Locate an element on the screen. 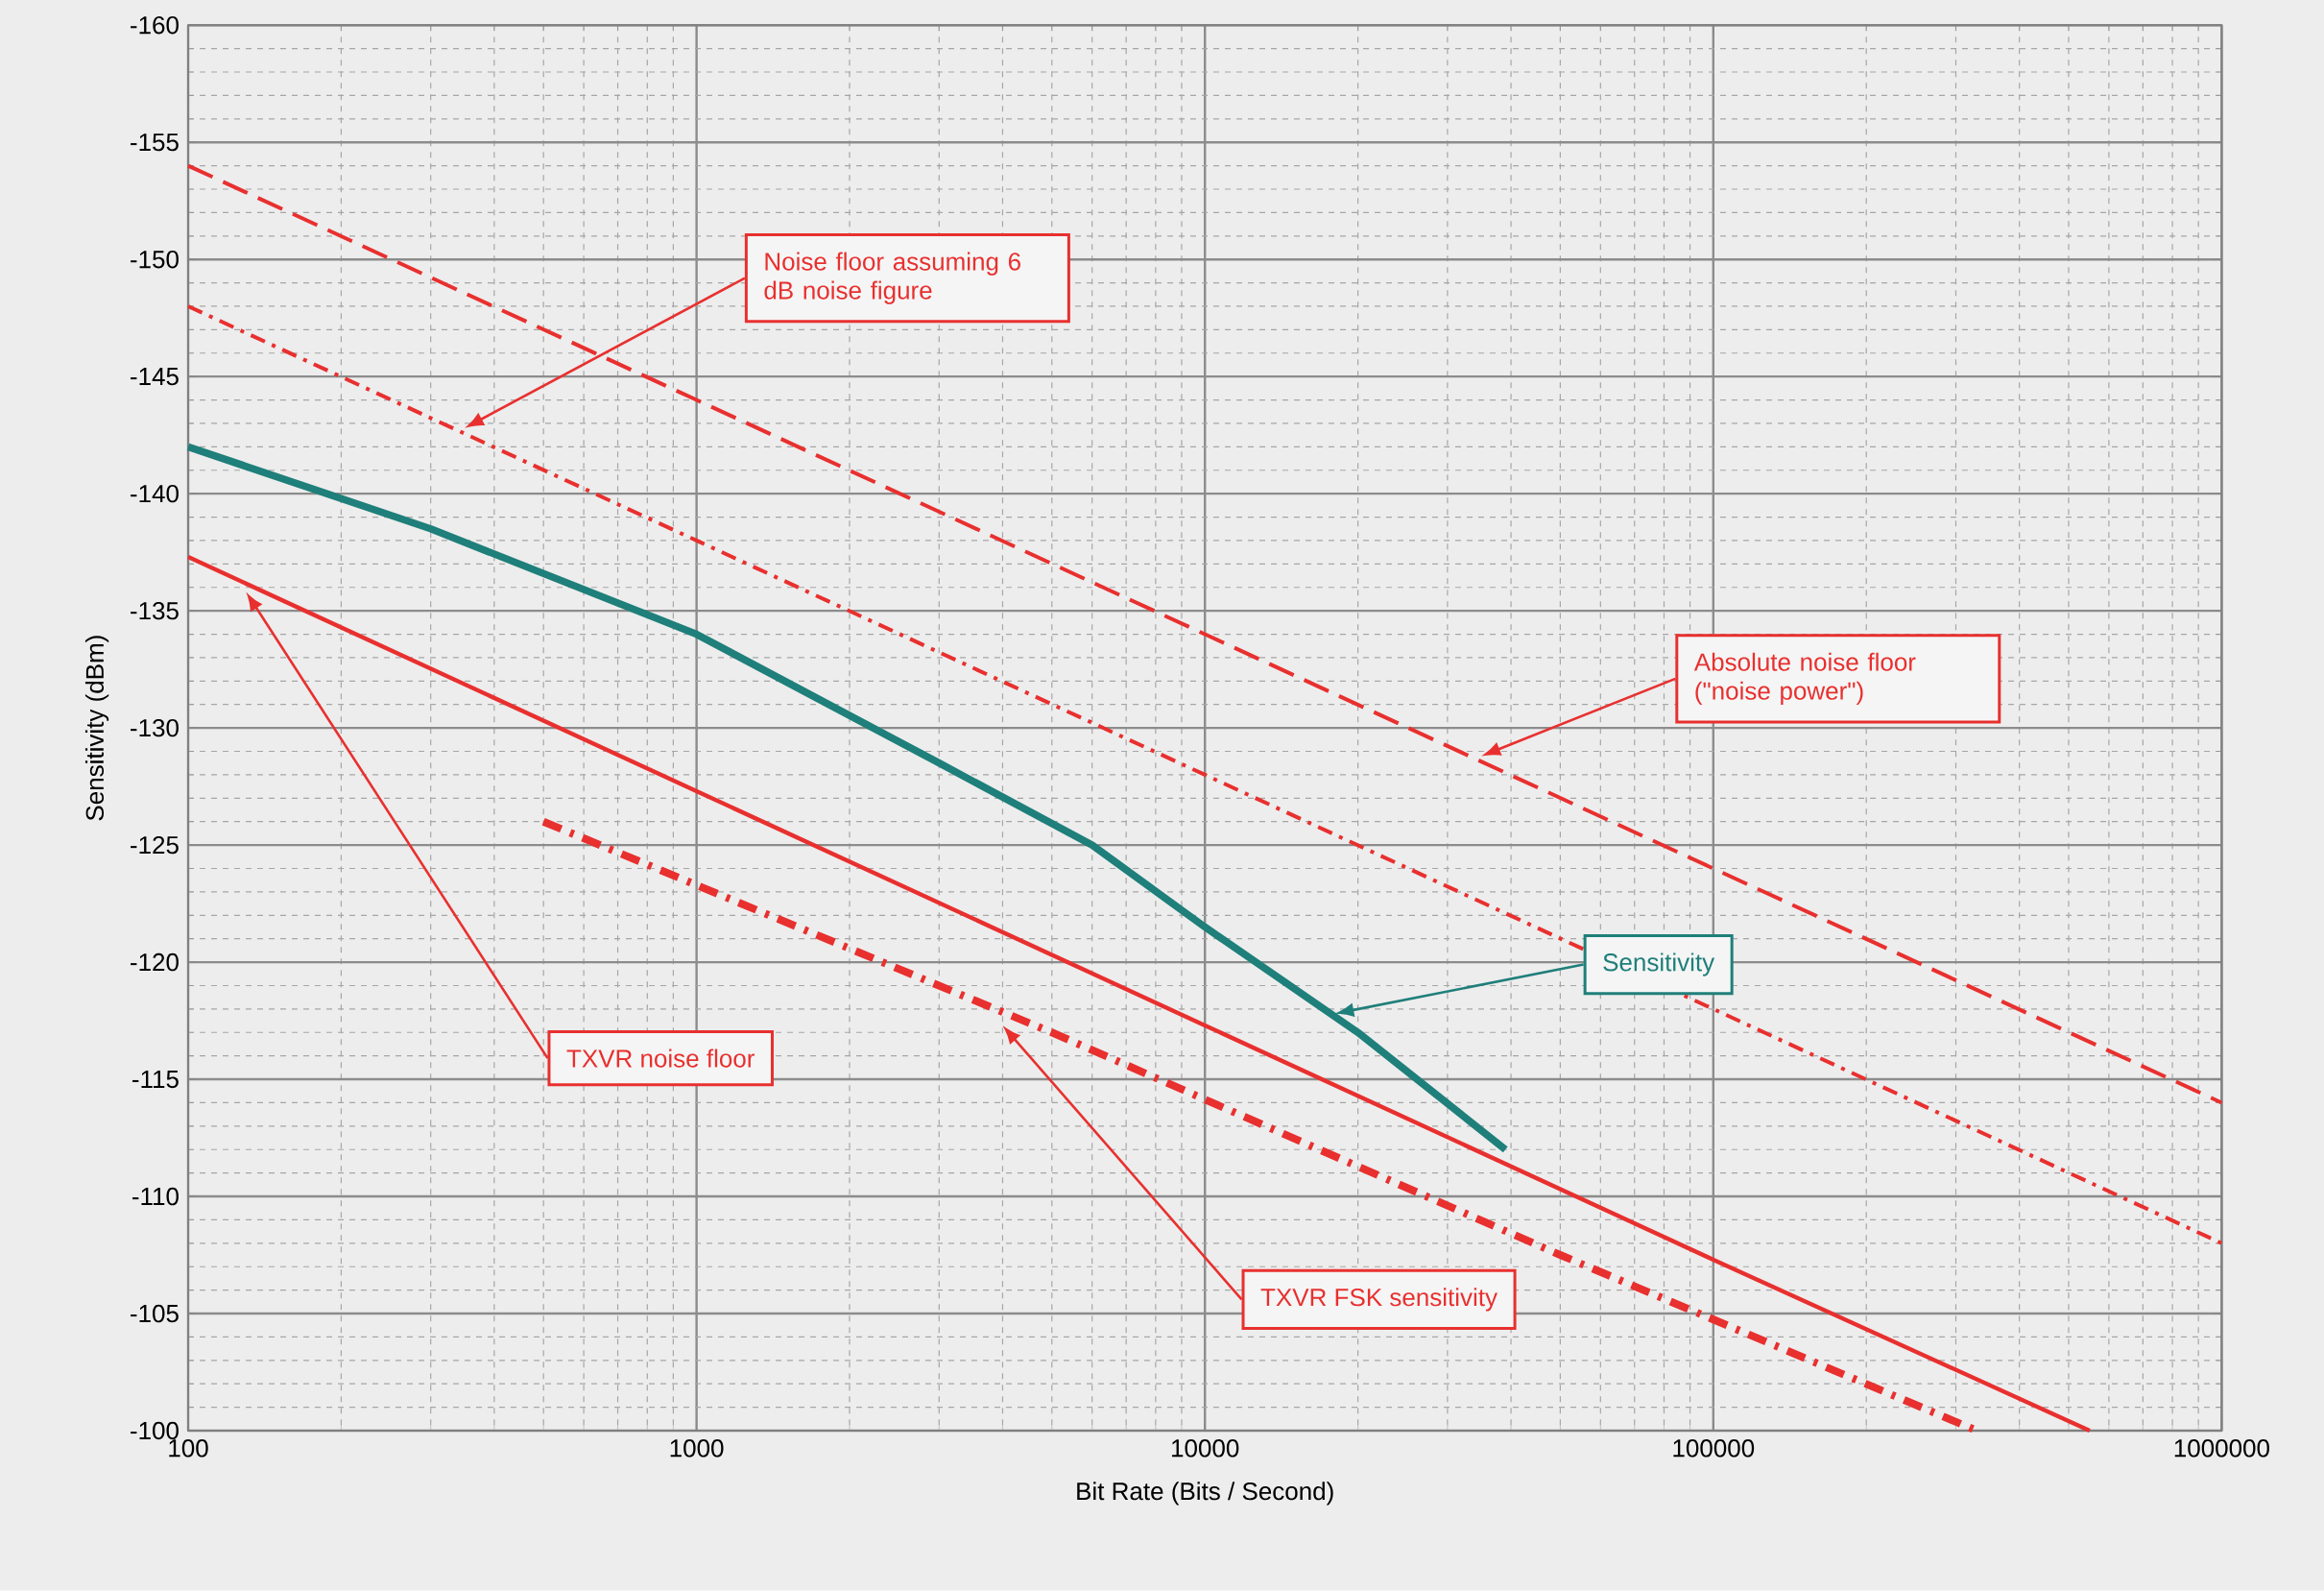 The height and width of the screenshot is (1591, 2324). x-axis-title: Bit Rate (Bits / Second) is located at coordinates (1205, 1494).